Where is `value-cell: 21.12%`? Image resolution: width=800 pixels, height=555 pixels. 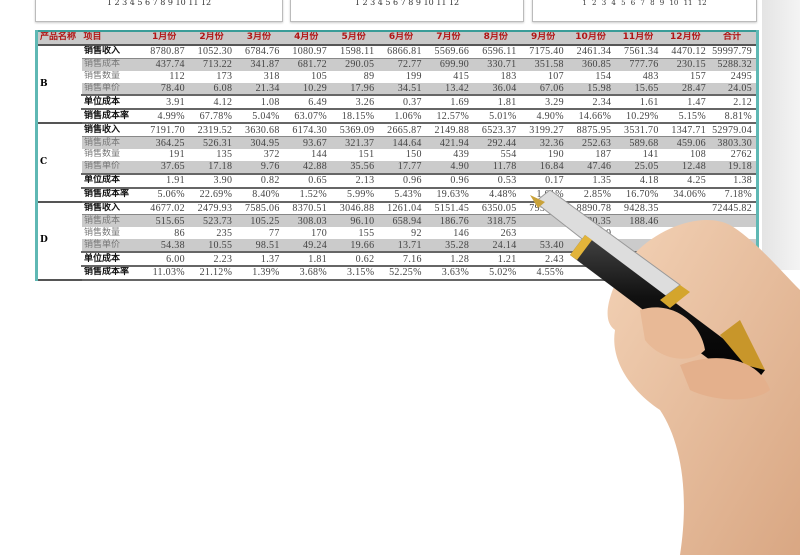
value-cell: 21.12% is located at coordinates (212, 273).